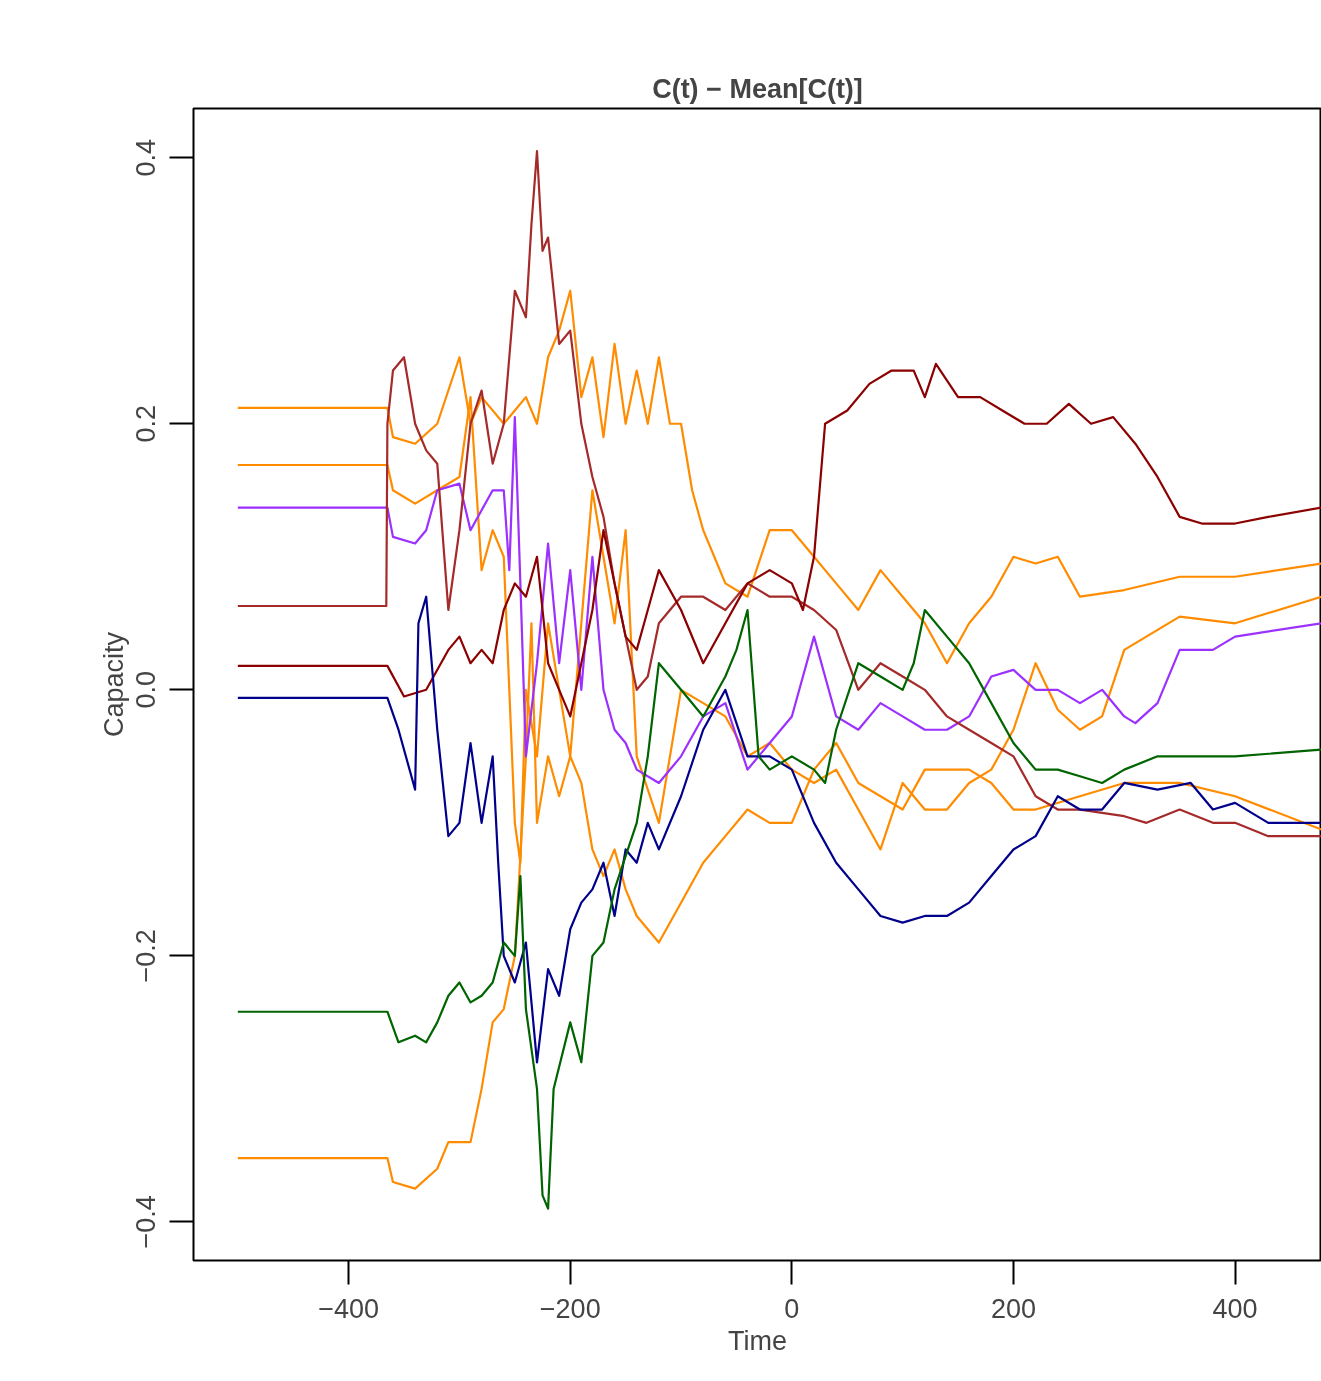 The image size is (1321, 1381). What do you see at coordinates (146, 956) in the screenshot?
I see `y-tick-label: −0.2` at bounding box center [146, 956].